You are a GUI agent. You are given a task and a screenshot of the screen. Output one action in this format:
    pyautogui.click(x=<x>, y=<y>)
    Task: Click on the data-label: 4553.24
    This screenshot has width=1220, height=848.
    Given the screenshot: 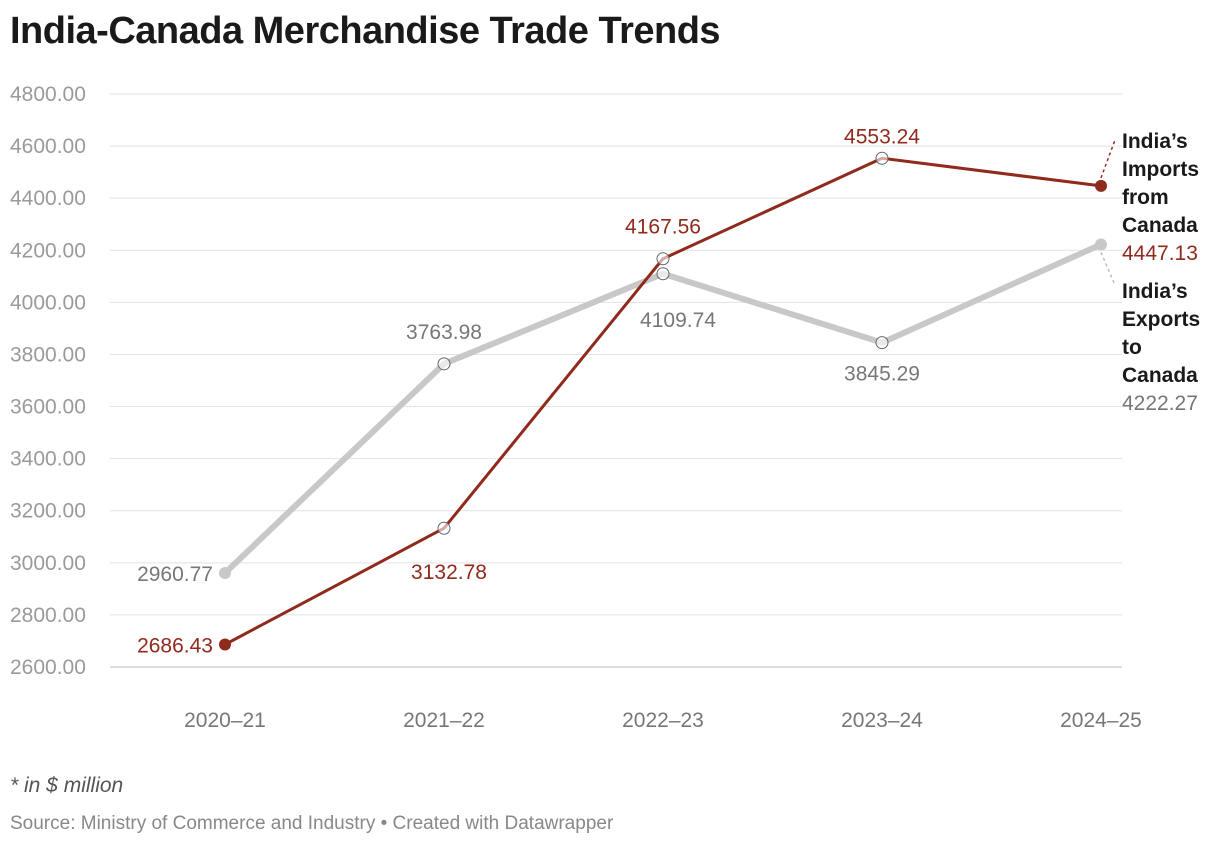 What is the action you would take?
    pyautogui.click(x=882, y=136)
    